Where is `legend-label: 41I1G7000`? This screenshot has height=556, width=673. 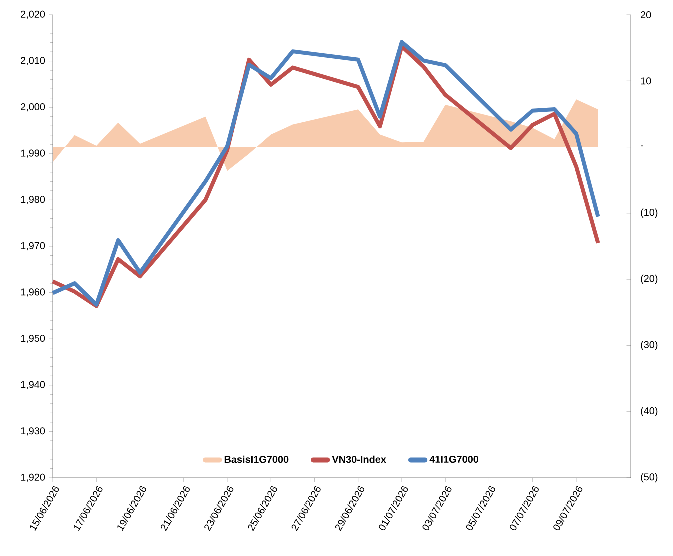
legend-label: 41I1G7000 is located at coordinates (454, 460).